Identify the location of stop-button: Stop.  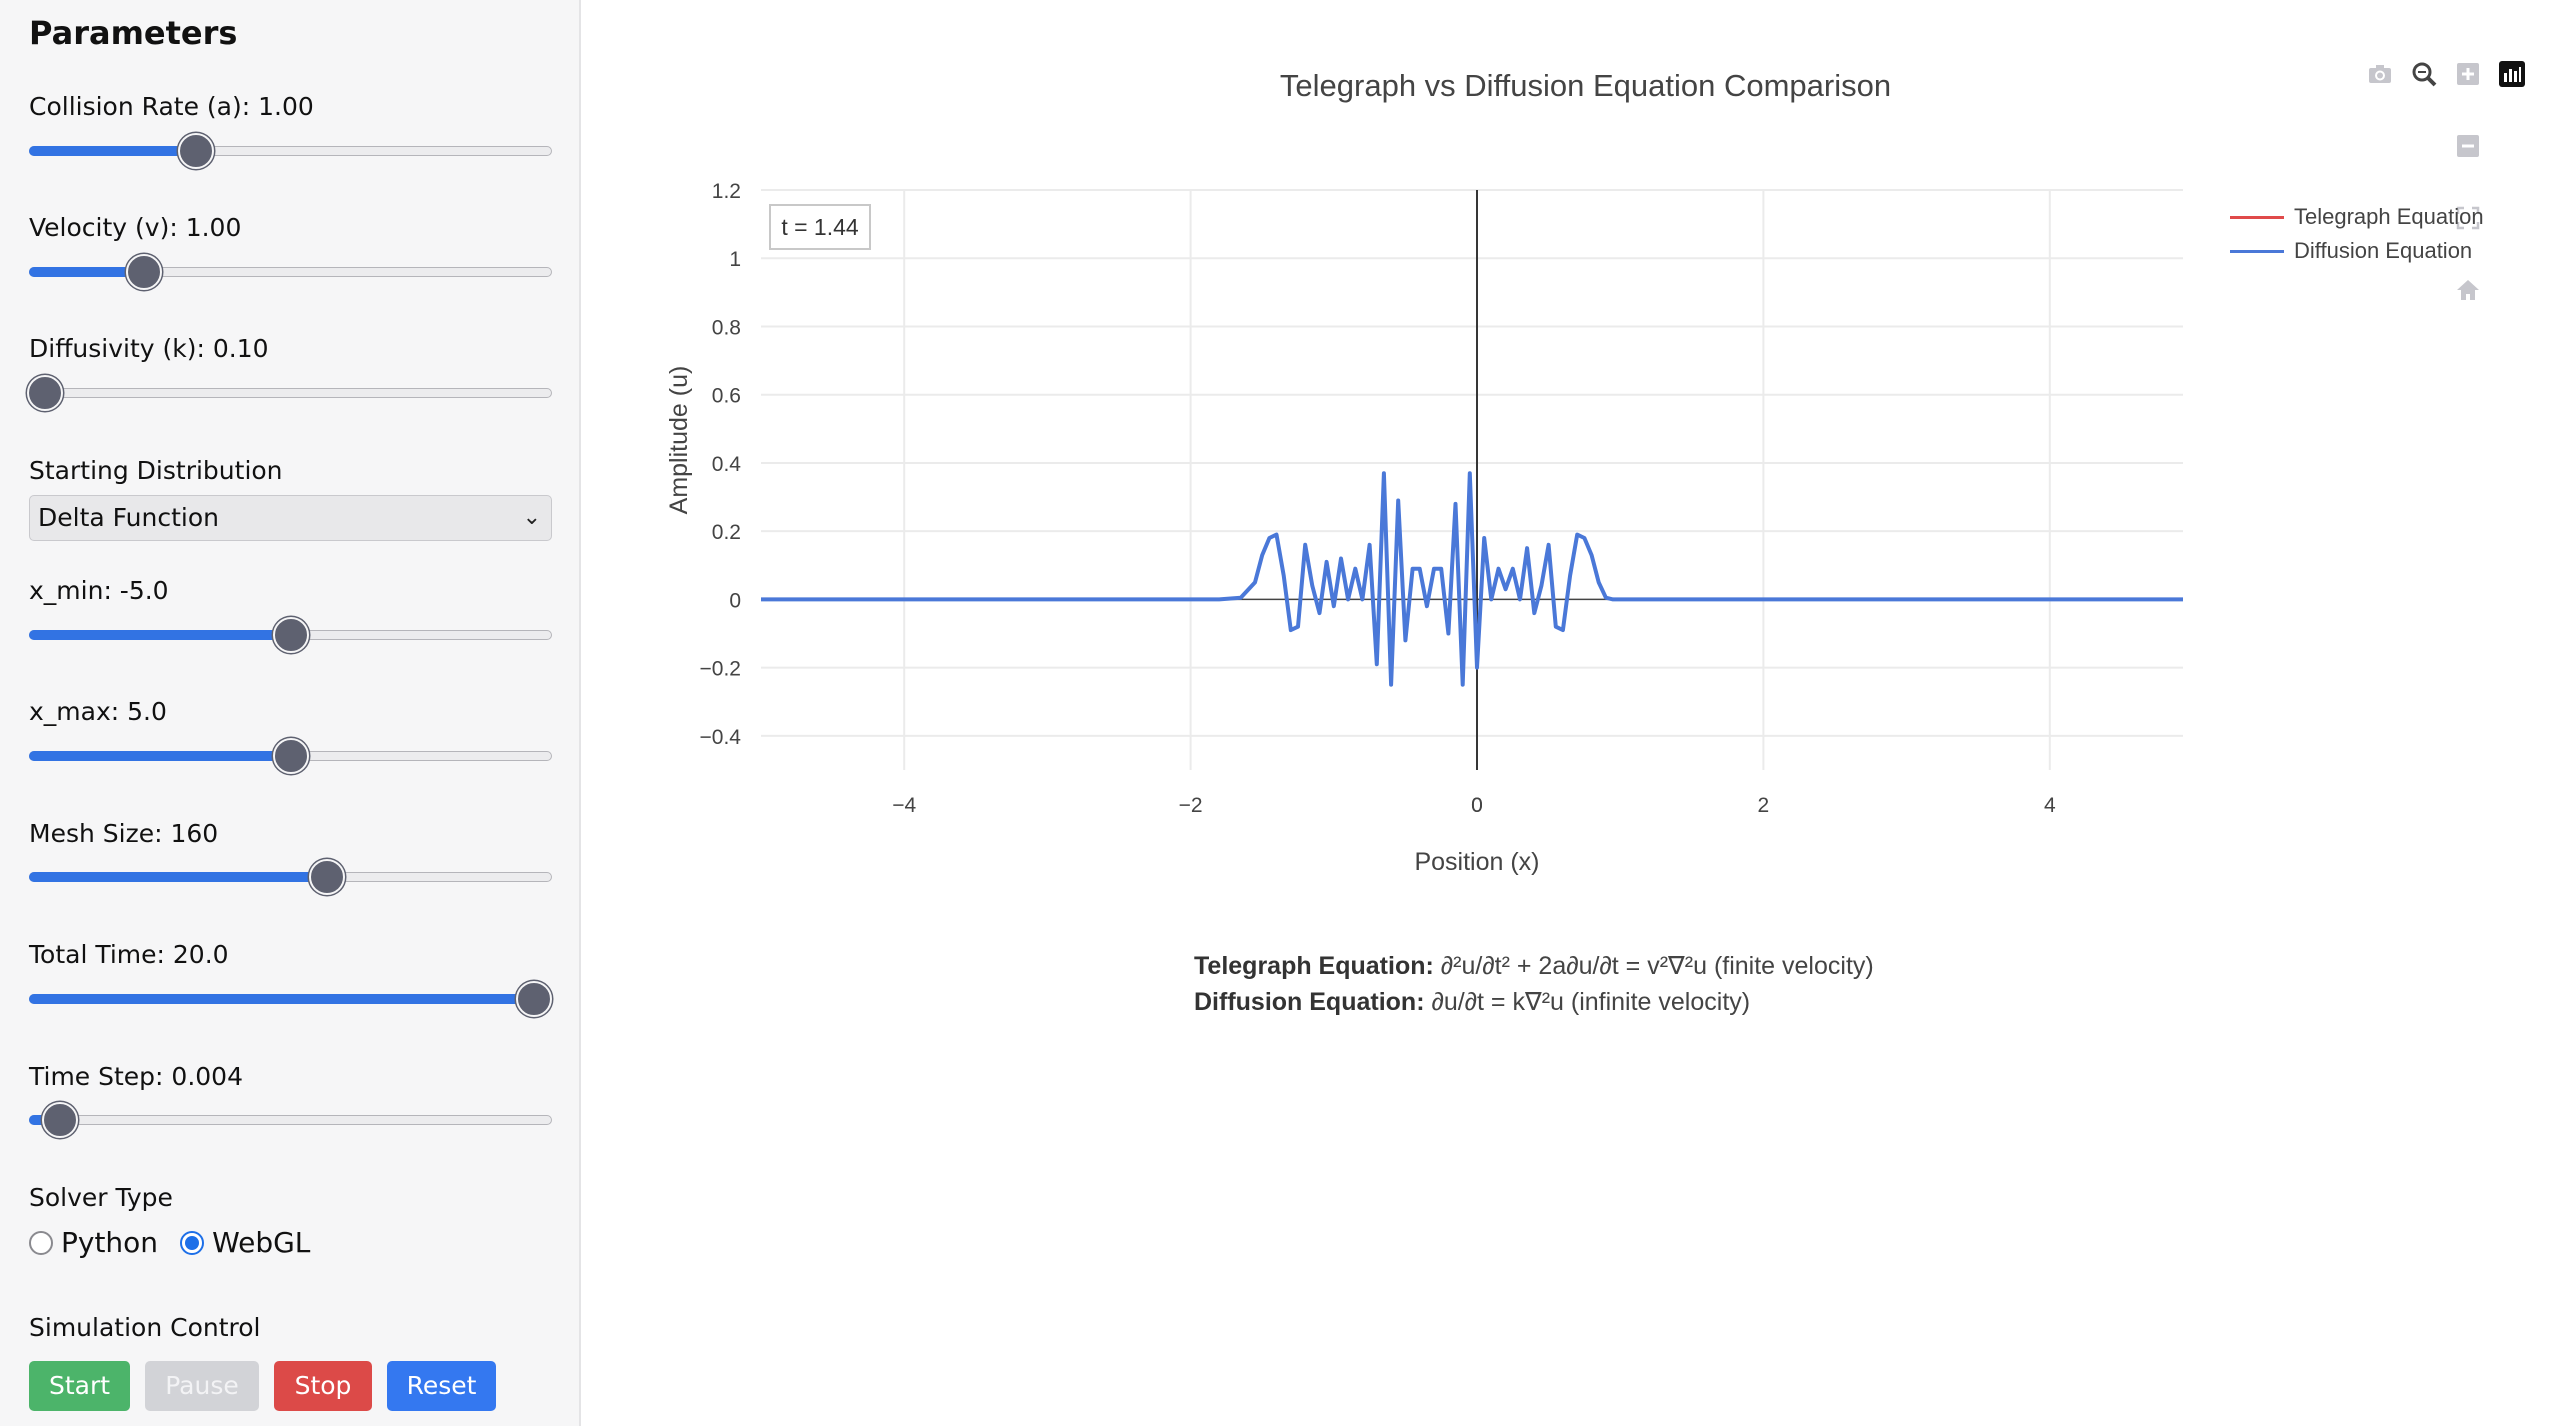
(323, 1386).